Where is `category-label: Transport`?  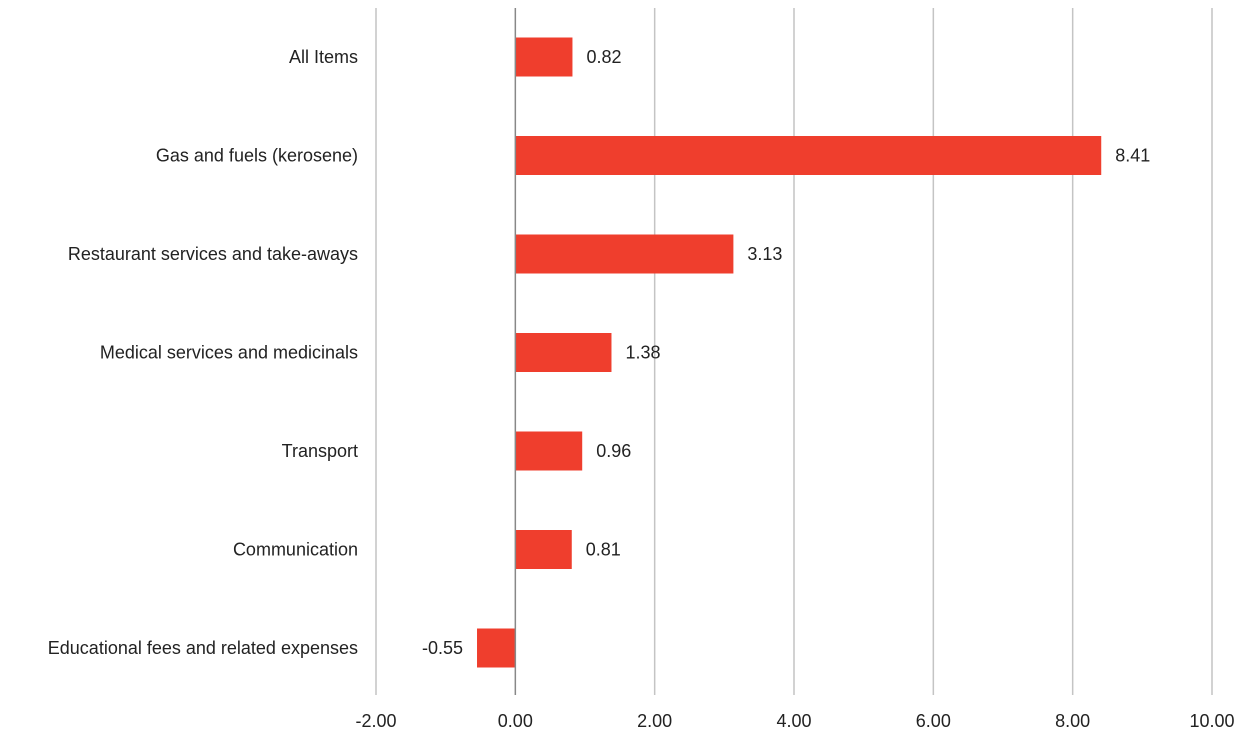 category-label: Transport is located at coordinates (320, 451).